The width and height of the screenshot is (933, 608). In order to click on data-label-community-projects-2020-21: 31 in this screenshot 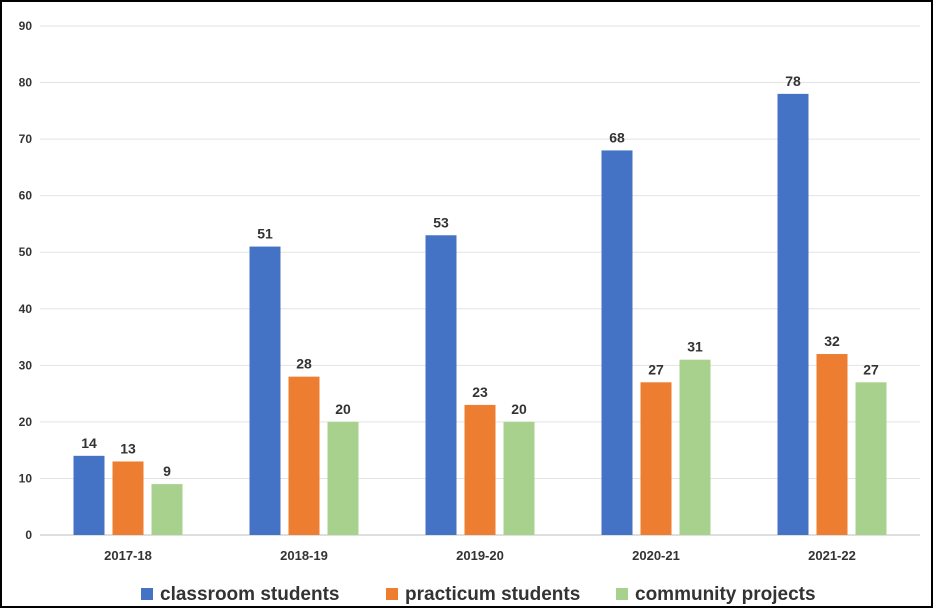, I will do `click(695, 347)`.